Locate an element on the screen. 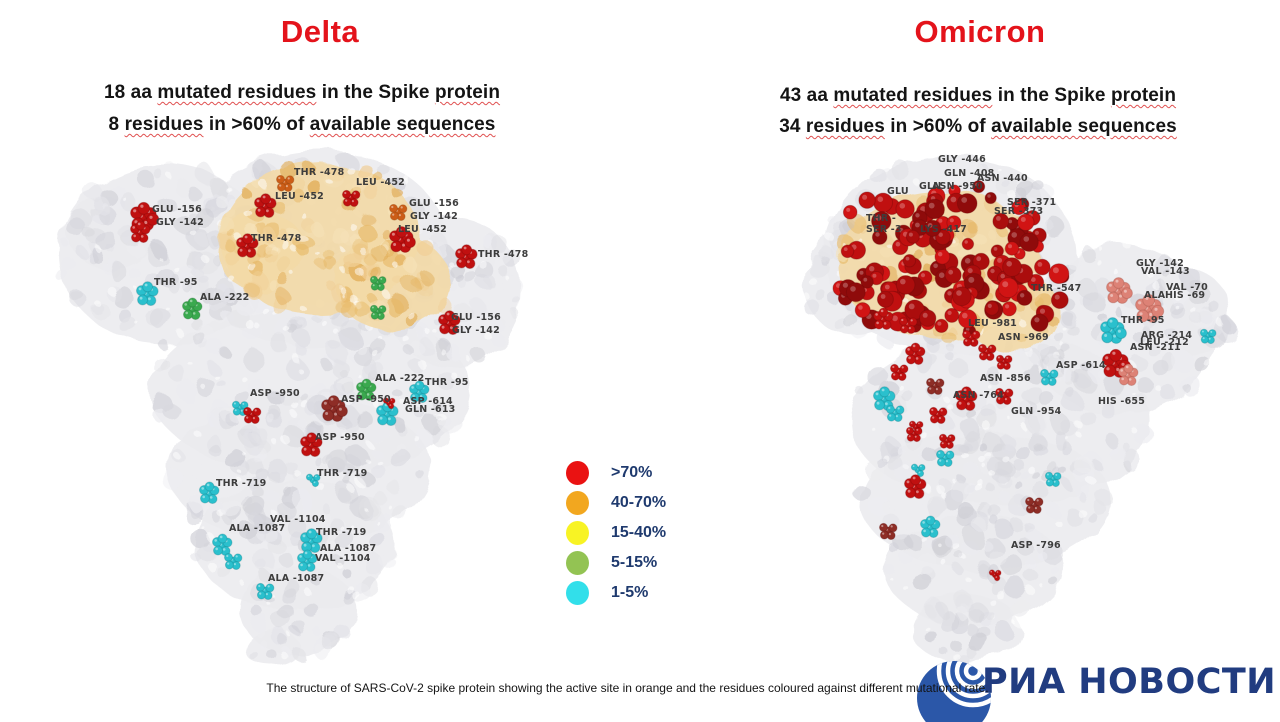 This screenshot has height=722, width=1280. residue-label: GLN -954 is located at coordinates (1036, 411).